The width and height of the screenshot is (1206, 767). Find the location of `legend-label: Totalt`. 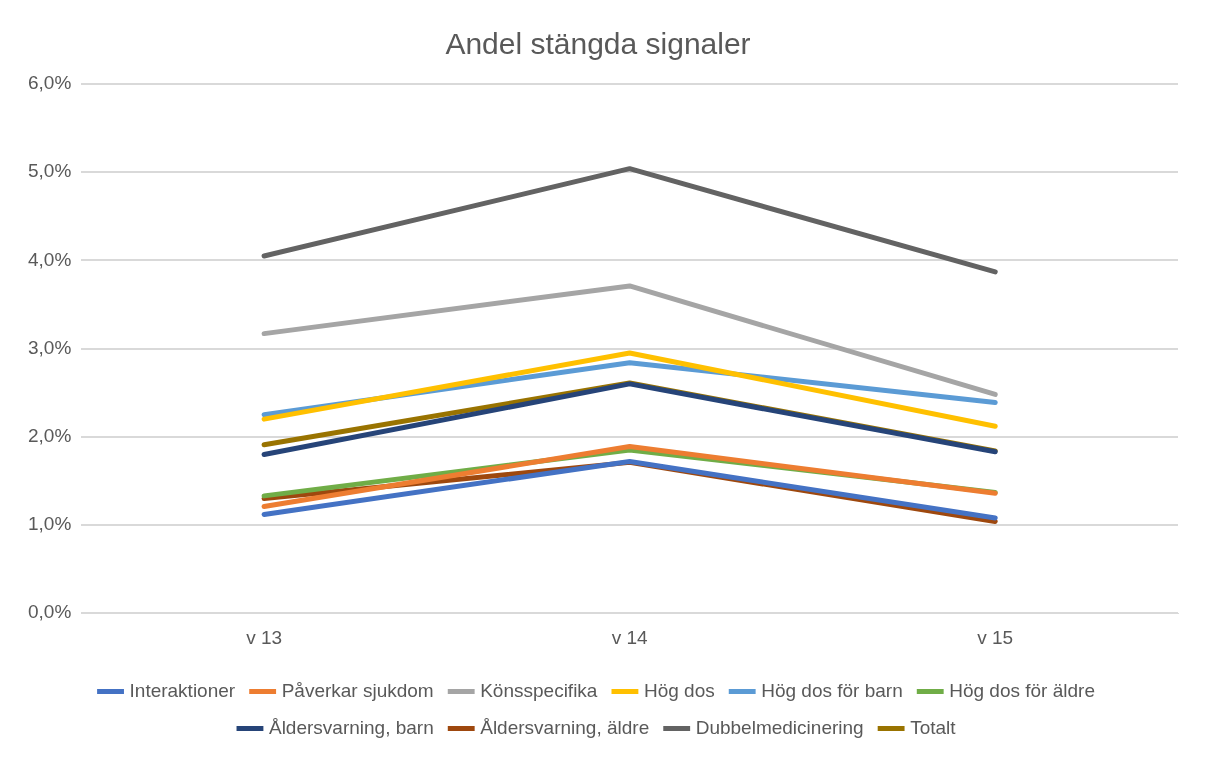

legend-label: Totalt is located at coordinates (933, 727).